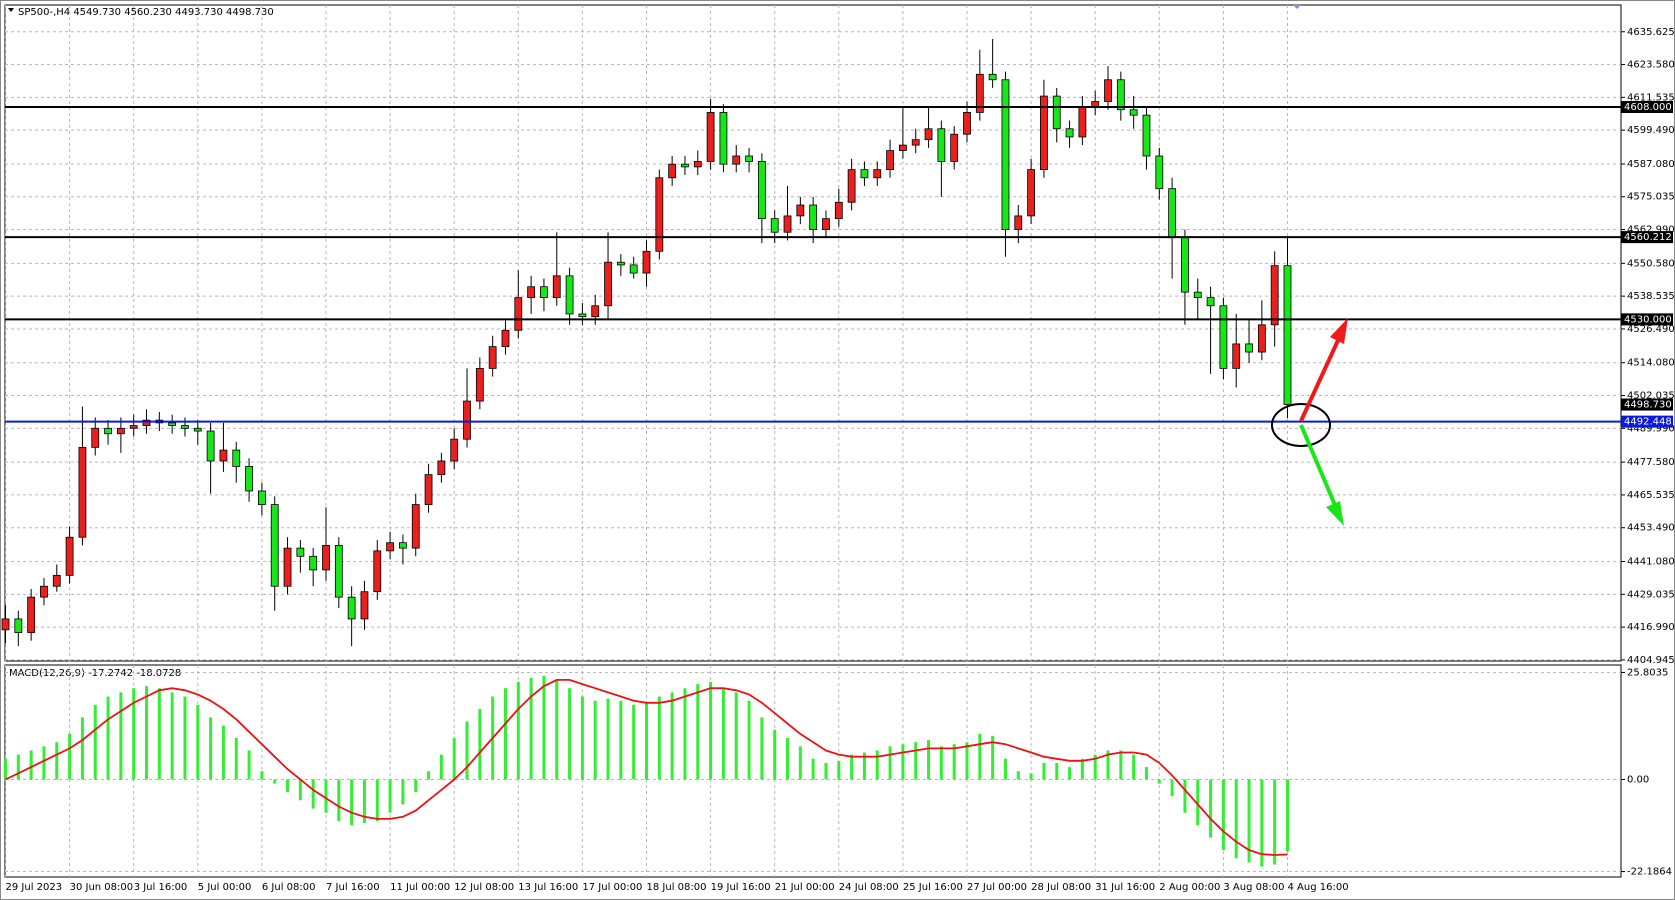 This screenshot has width=1675, height=900. Describe the element at coordinates (1648, 237) in the screenshot. I see `level-label: 4560.212` at that location.